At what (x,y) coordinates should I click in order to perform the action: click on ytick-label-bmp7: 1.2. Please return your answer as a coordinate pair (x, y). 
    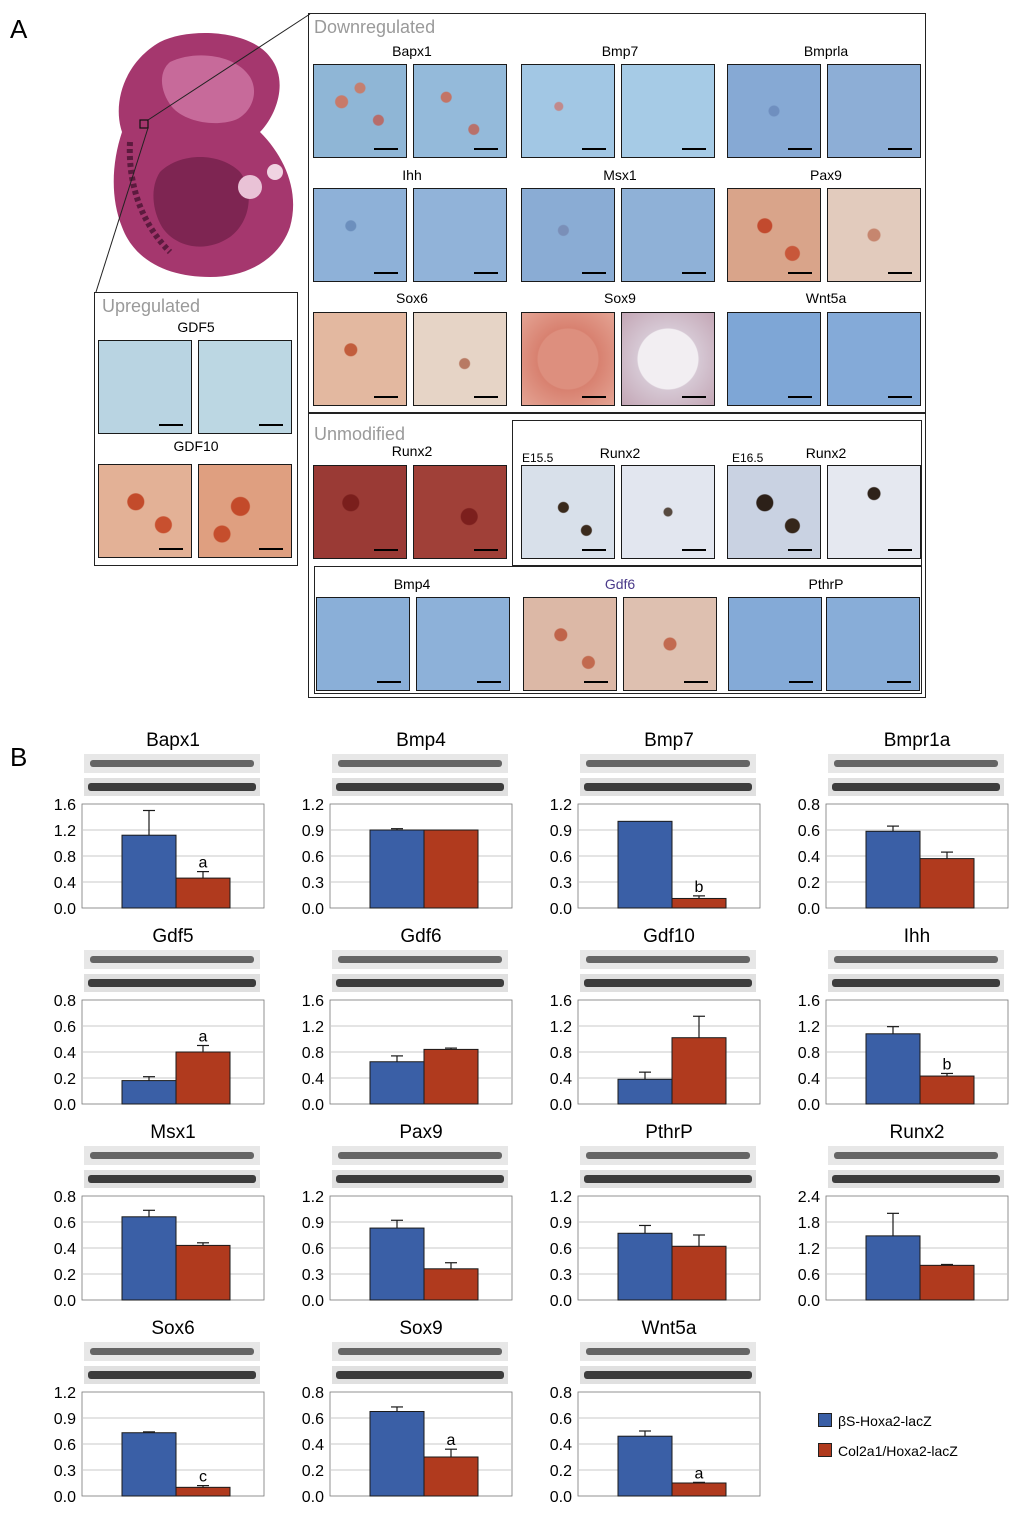
    Looking at the image, I should click on (561, 805).